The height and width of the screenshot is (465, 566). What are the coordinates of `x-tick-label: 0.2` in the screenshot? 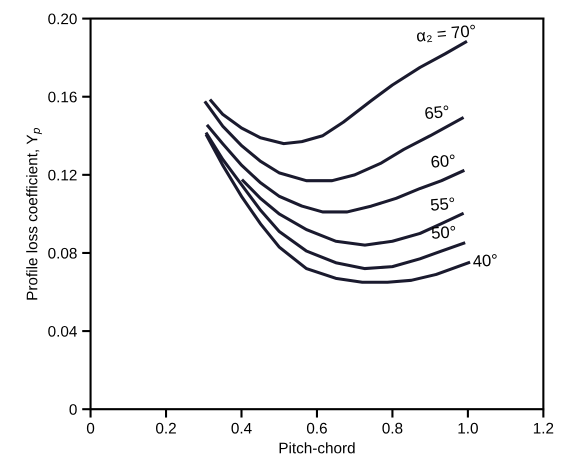 It's located at (166, 428).